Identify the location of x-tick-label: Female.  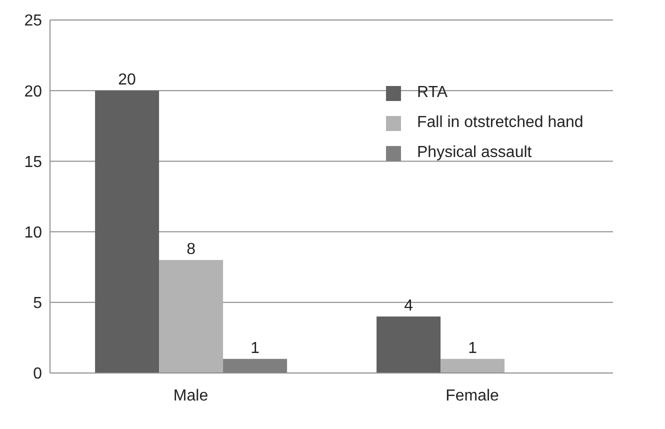
(473, 395).